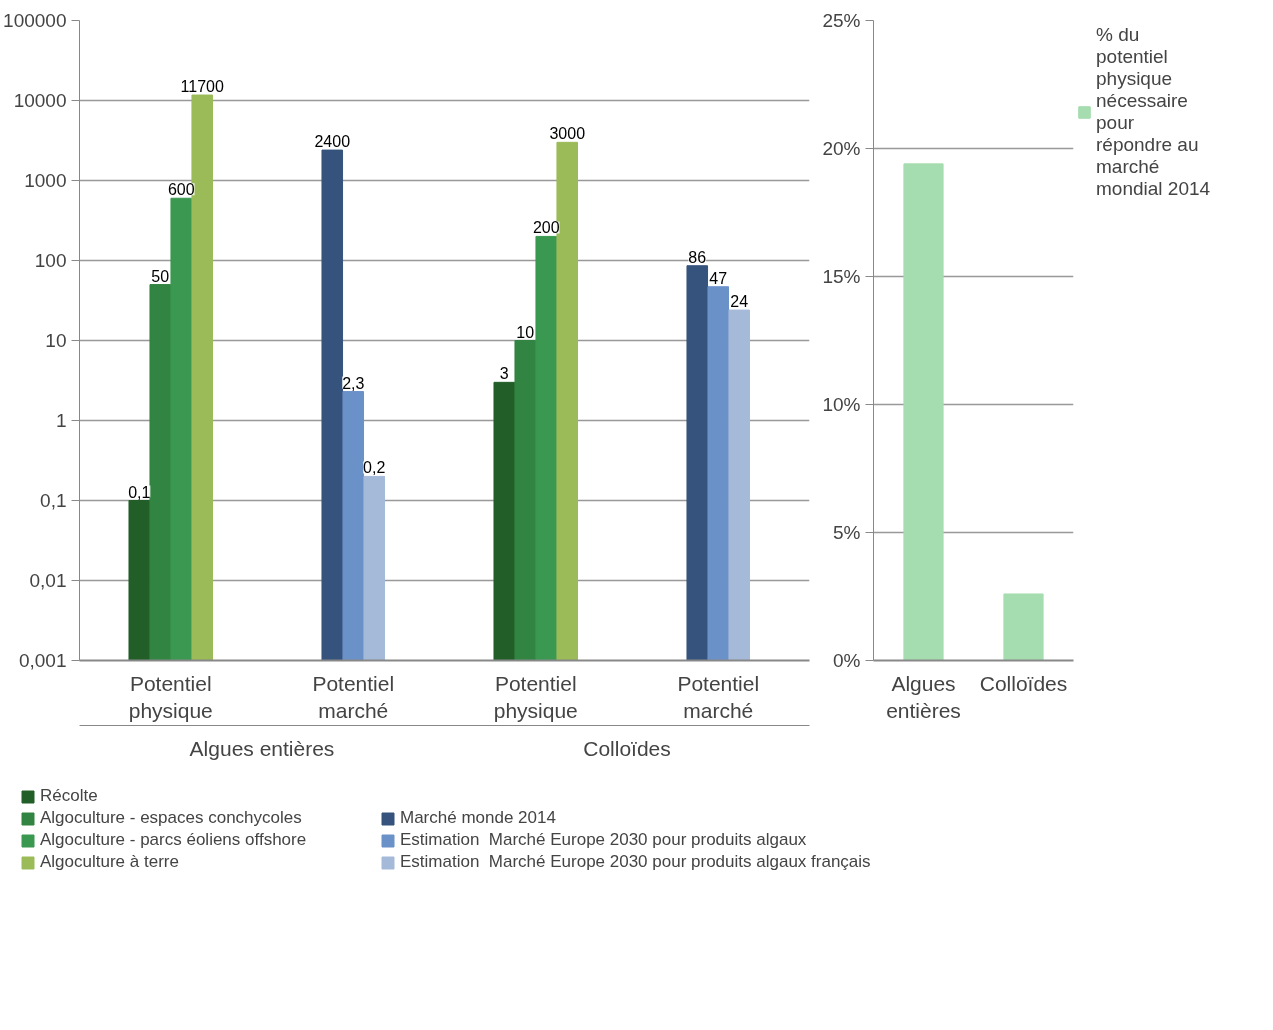 The height and width of the screenshot is (1030, 1273). Describe the element at coordinates (160, 276) in the screenshot. I see `data-label: 50` at that location.